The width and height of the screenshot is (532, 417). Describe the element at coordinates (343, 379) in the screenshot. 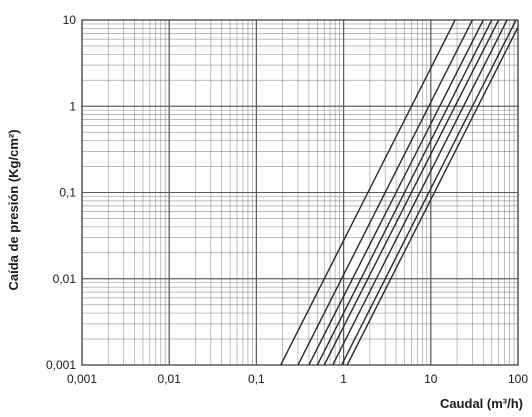

I see `x-tick-label: 1` at that location.